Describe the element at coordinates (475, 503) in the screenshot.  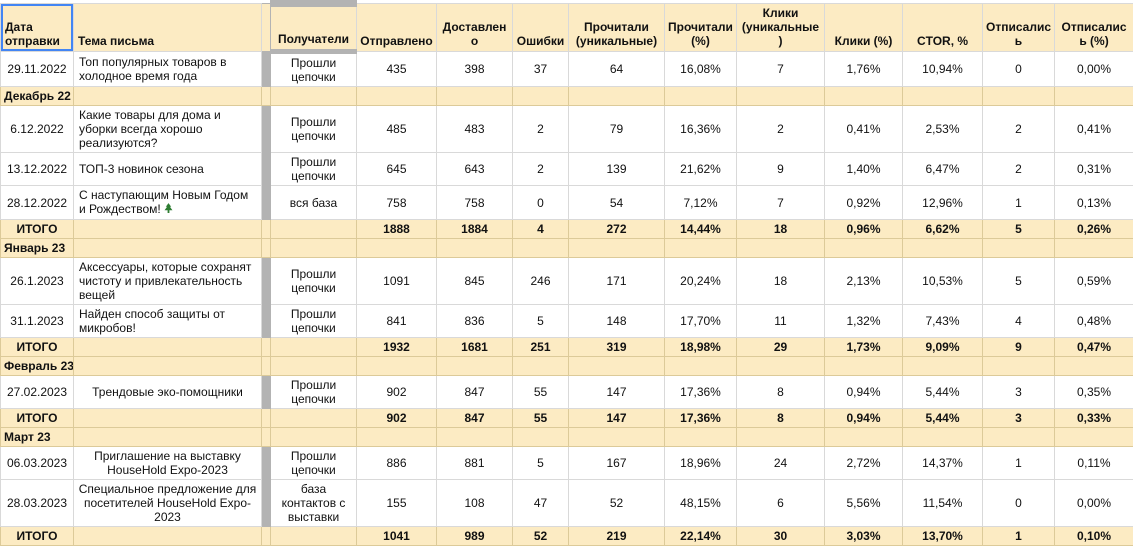
I see `cell-delivered: 108` at that location.